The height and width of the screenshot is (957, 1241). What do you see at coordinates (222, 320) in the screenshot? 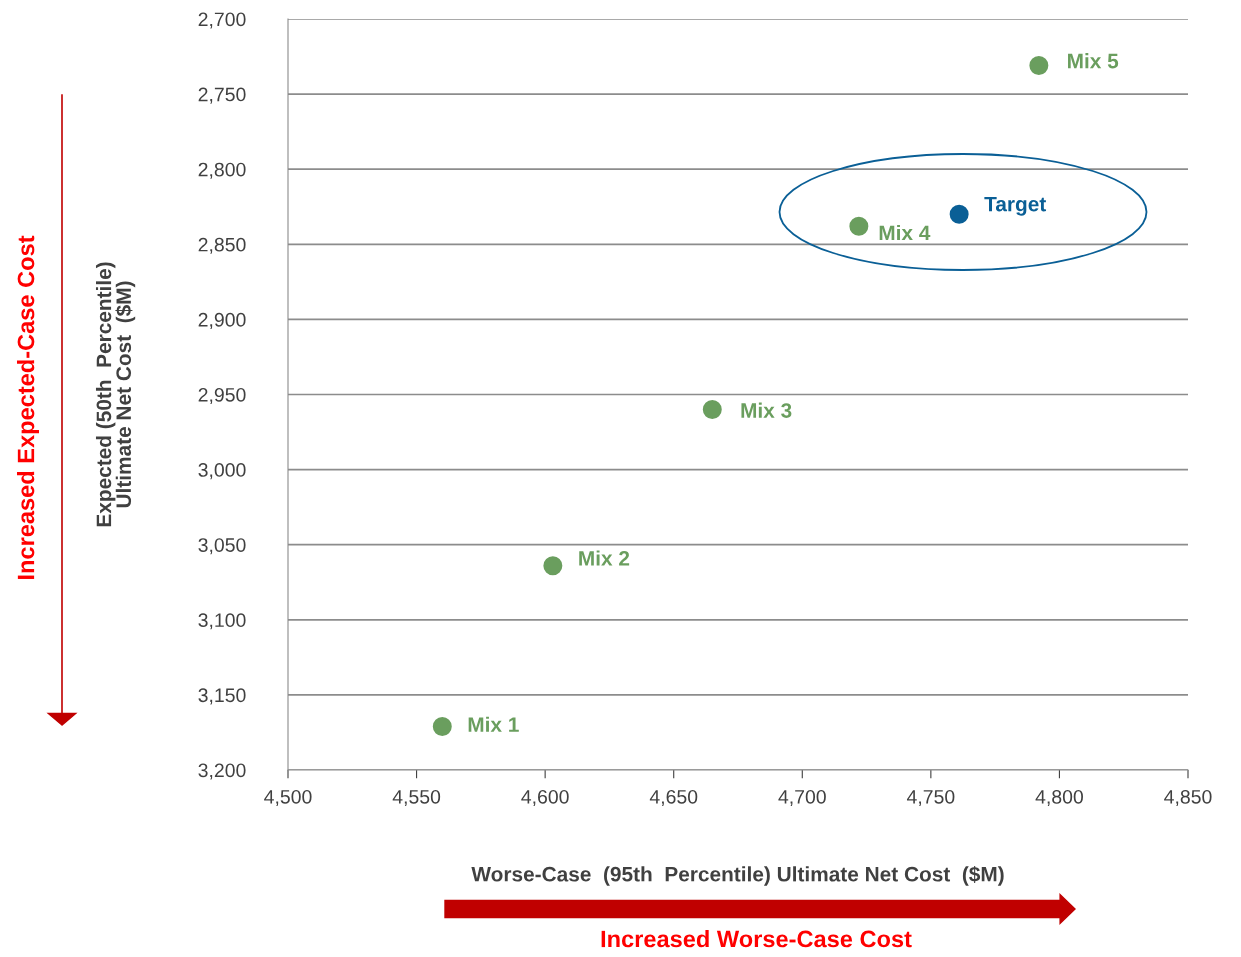
I see `y-tick-label: 2,900` at bounding box center [222, 320].